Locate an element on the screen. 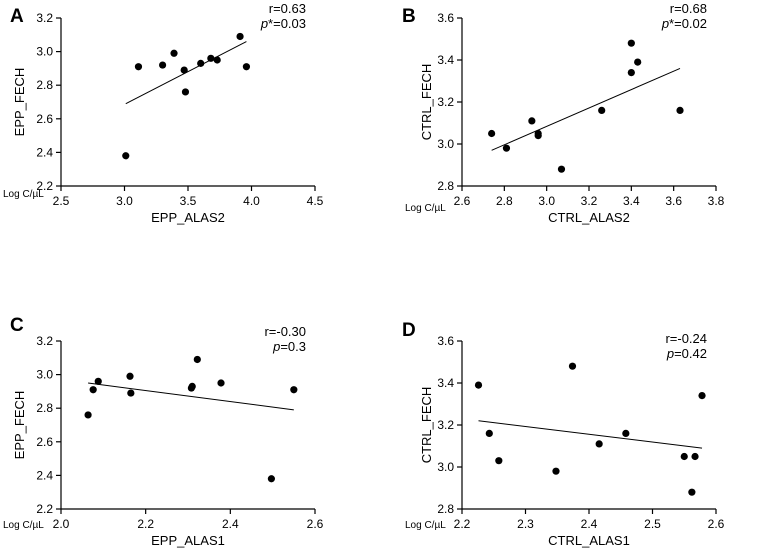 This screenshot has width=761, height=551. panel-d-x-axis-title: CTRL_ALAS1 is located at coordinates (589, 540).